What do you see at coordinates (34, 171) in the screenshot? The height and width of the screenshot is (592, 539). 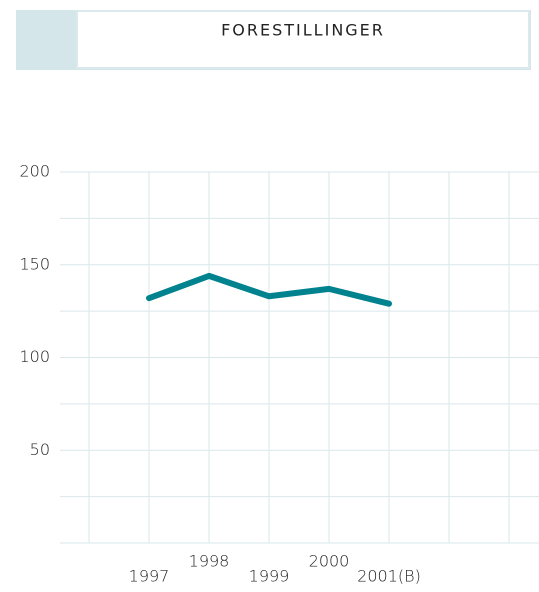 I see `y-tick-label: 200` at bounding box center [34, 171].